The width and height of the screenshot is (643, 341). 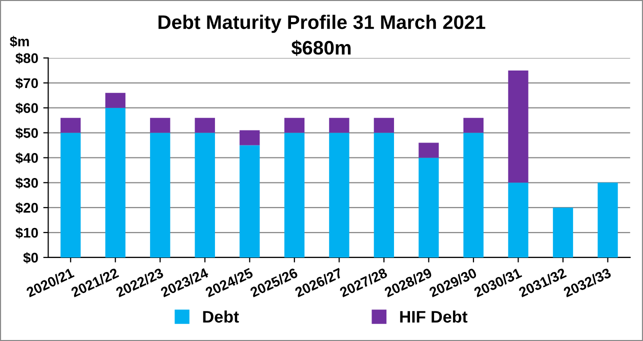 What do you see at coordinates (321, 48) in the screenshot?
I see `chart-subtitle: $680m` at bounding box center [321, 48].